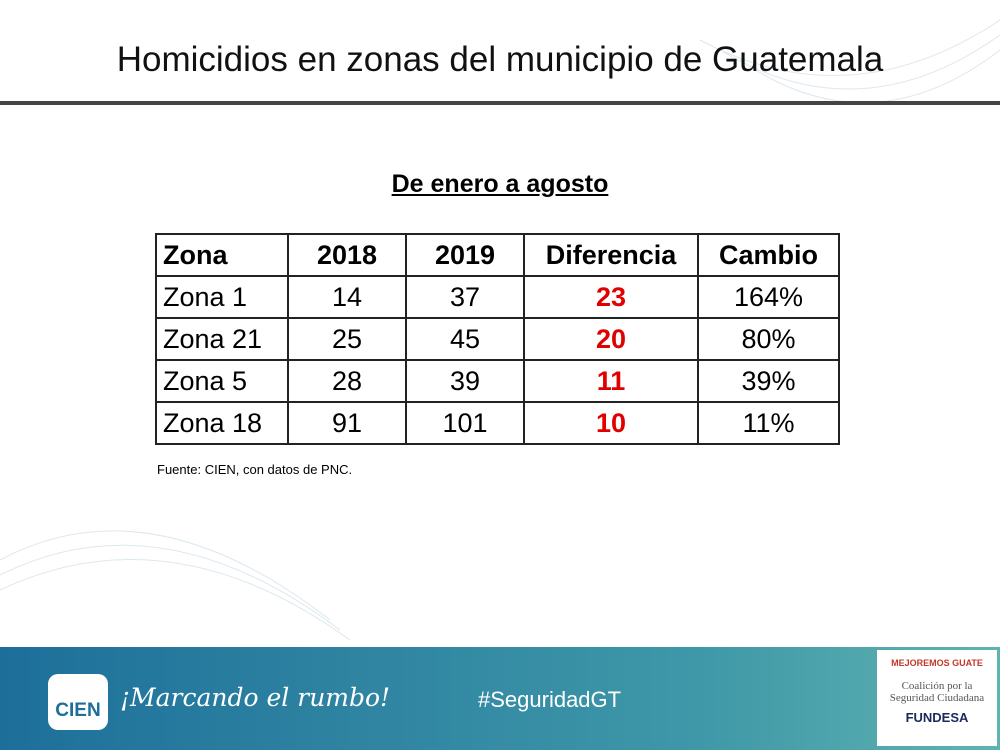 This screenshot has height=750, width=1000. I want to click on table-cell: 11, so click(611, 381).